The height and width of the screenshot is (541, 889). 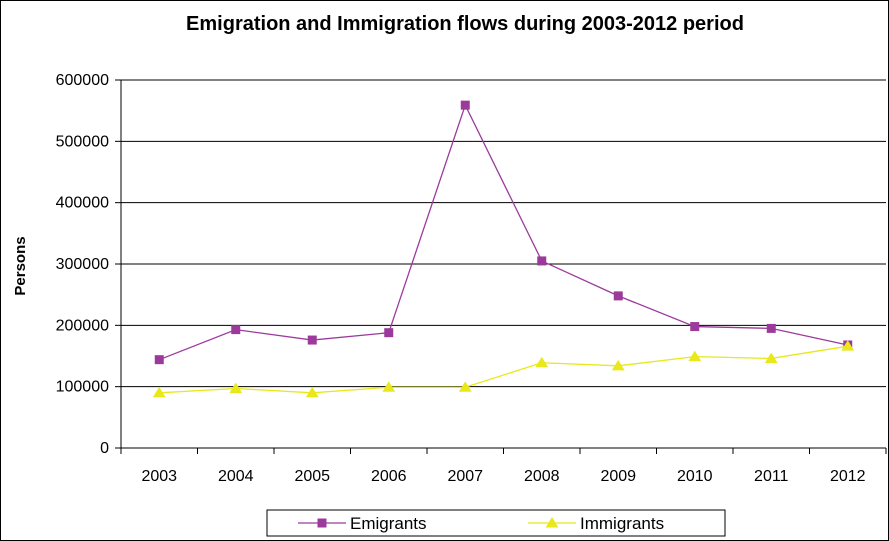 What do you see at coordinates (771, 476) in the screenshot?
I see `x-tick-label: 2011` at bounding box center [771, 476].